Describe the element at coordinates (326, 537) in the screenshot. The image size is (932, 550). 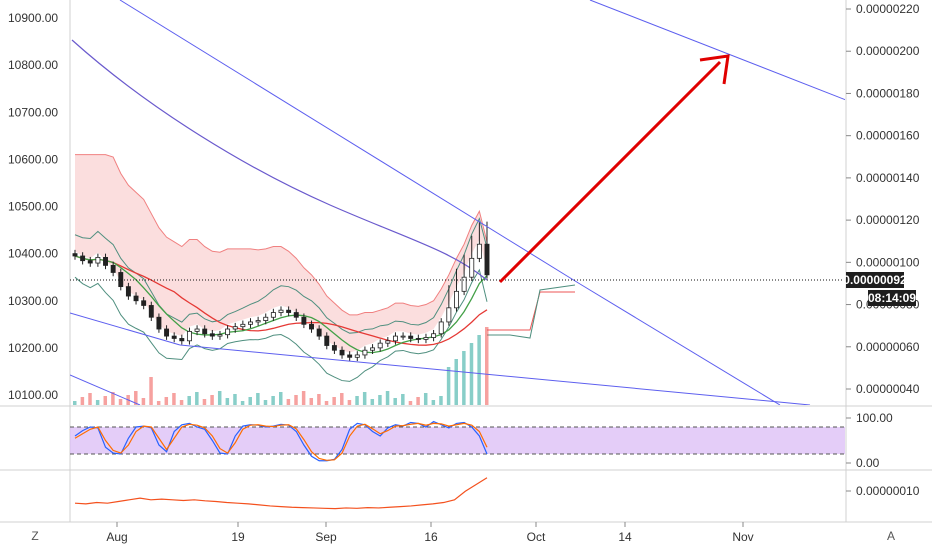
I see `x-tick-label: Sep` at that location.